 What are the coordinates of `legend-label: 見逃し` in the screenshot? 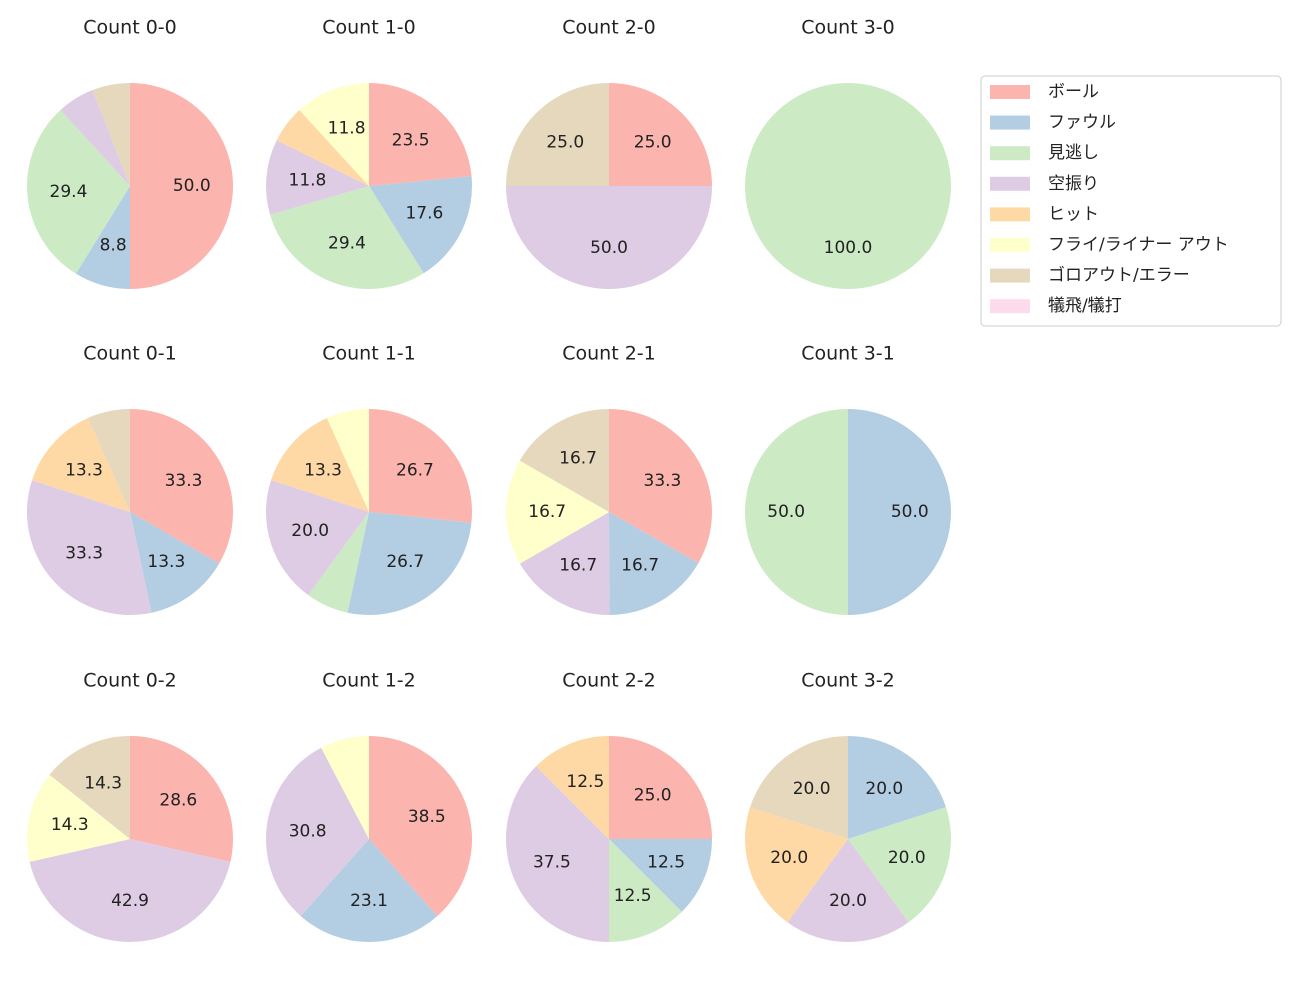 It's located at (1073, 153).